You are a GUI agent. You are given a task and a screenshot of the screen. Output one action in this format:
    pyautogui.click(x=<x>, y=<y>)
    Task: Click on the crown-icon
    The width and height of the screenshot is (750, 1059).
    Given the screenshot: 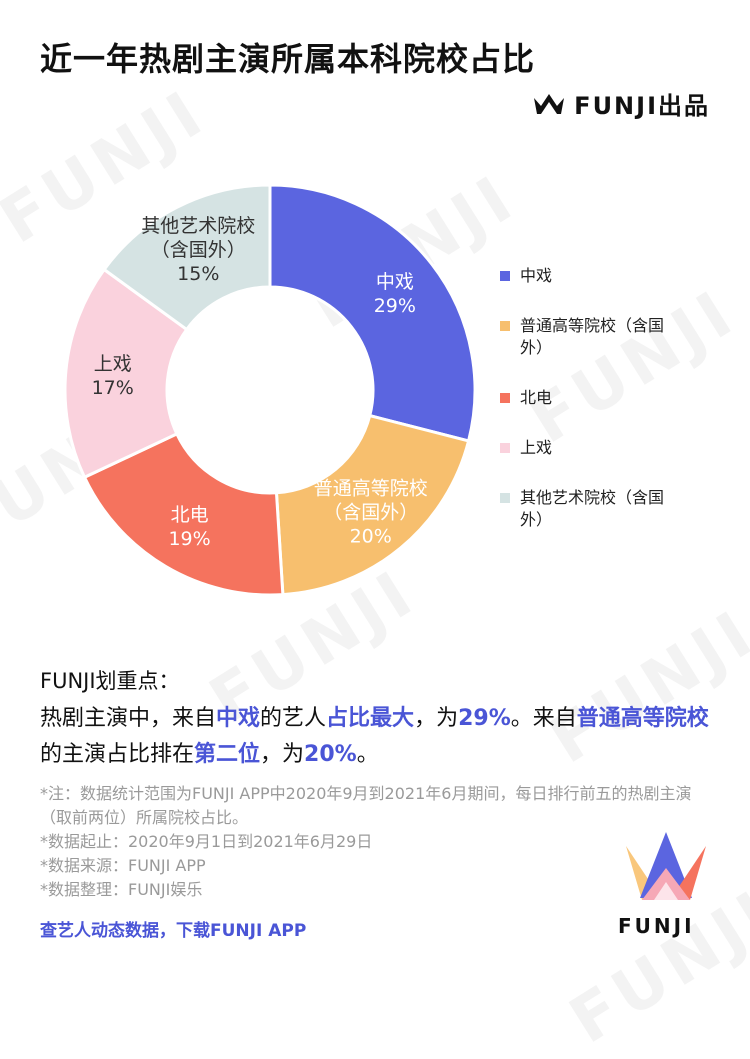 What is the action you would take?
    pyautogui.click(x=549, y=103)
    